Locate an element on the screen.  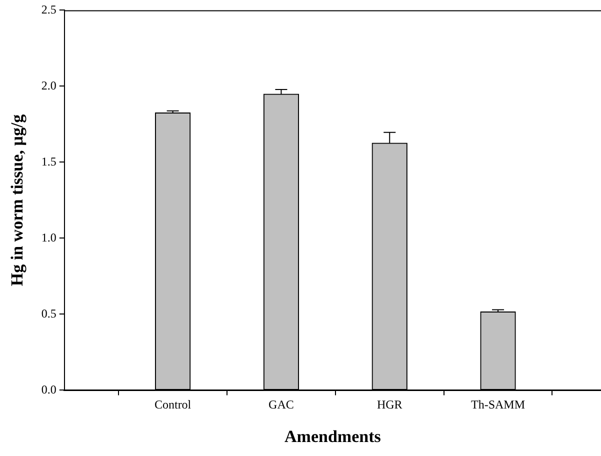
x-tick-label: Control is located at coordinates (173, 405).